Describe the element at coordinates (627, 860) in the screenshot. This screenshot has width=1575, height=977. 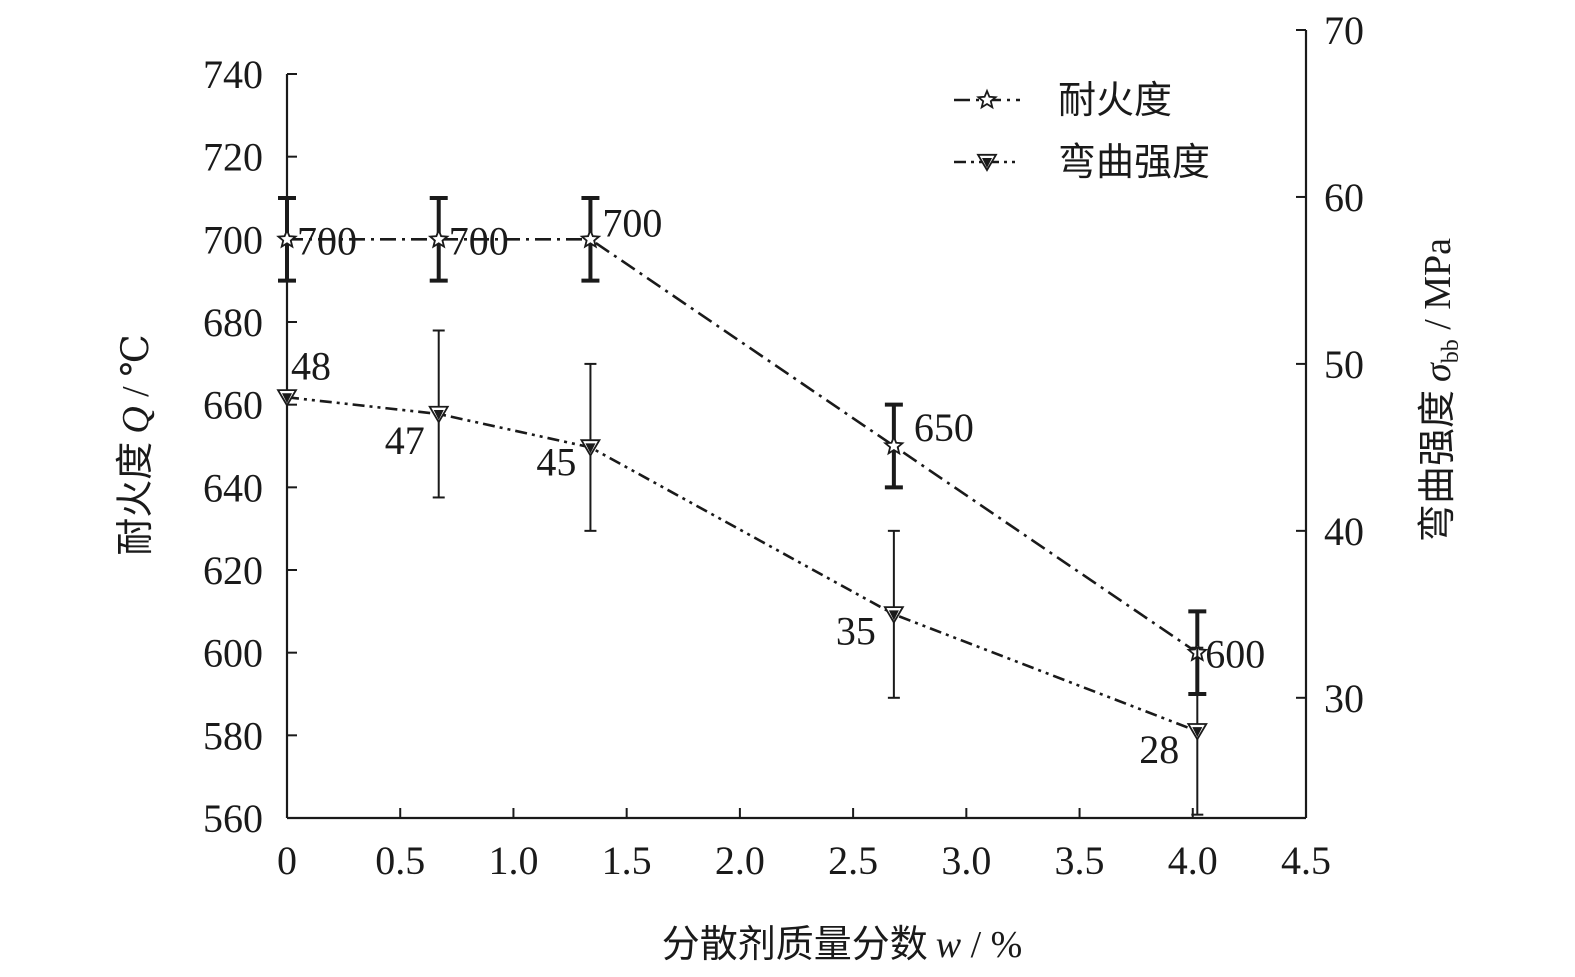
I see `x-tick-label: 1.5` at that location.